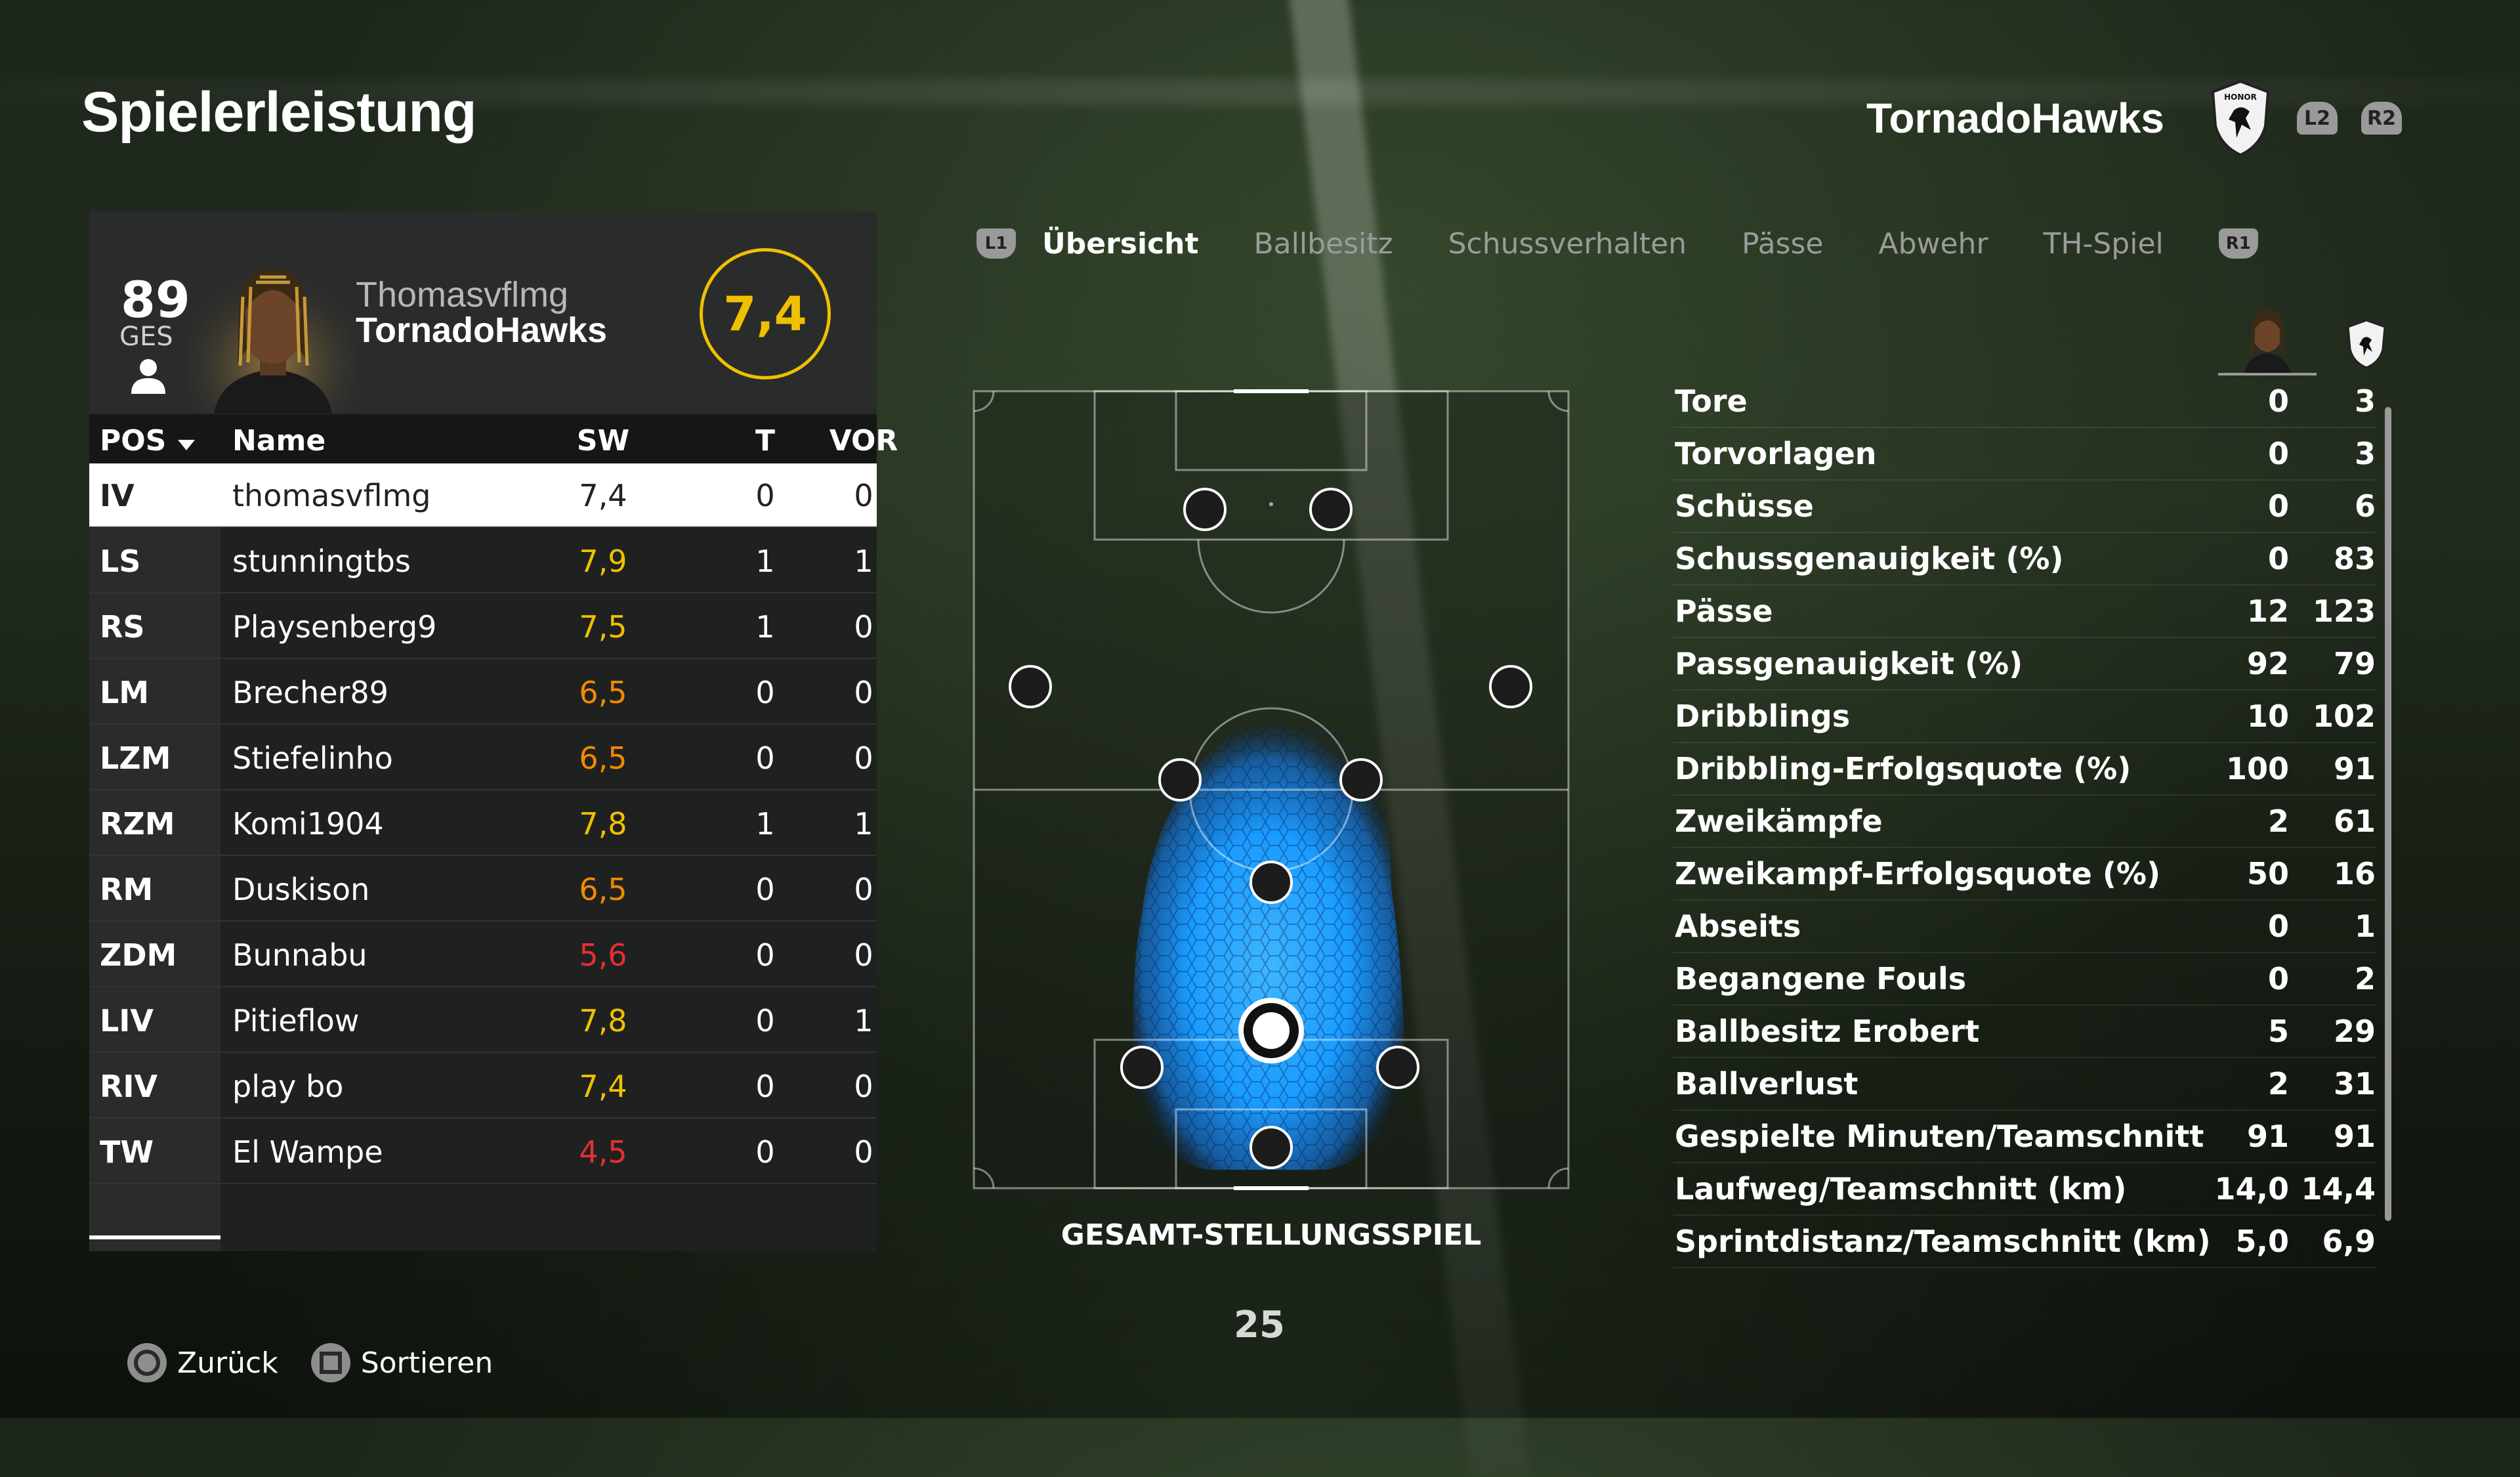 This screenshot has height=1477, width=2520. I want to click on overall-rating: 89, so click(155, 299).